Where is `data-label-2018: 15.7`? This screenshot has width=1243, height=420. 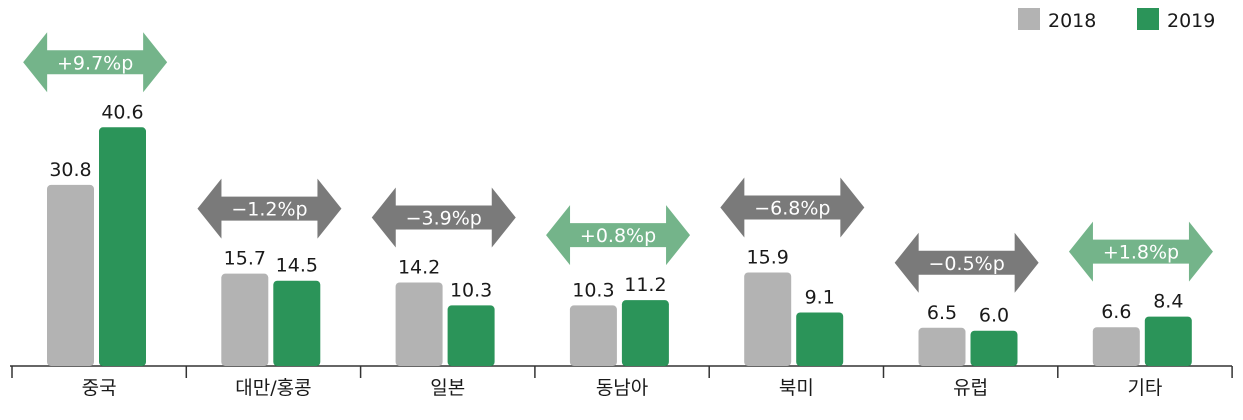 data-label-2018: 15.7 is located at coordinates (245, 259).